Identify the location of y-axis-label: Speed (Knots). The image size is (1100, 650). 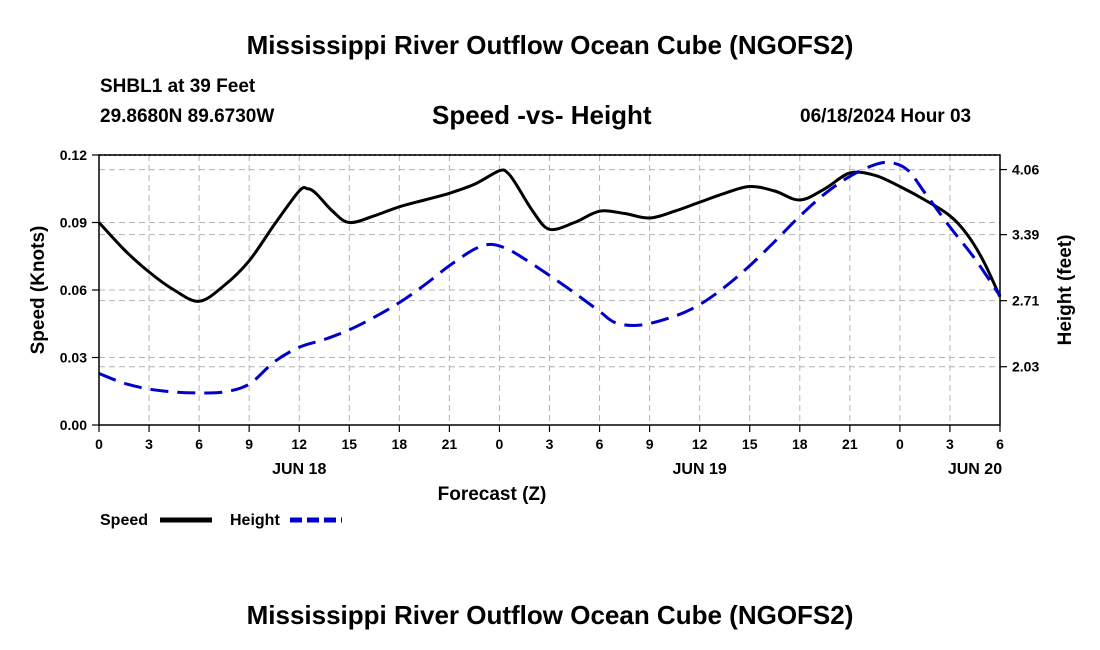
(38, 290).